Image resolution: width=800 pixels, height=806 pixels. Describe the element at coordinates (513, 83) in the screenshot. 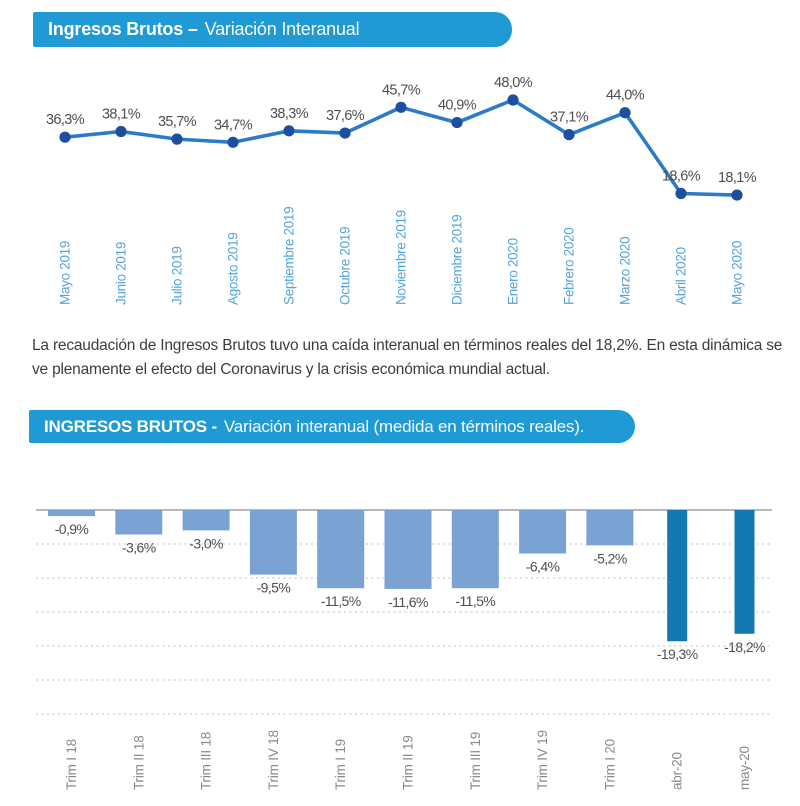

I see `data-point-label: 48,0%` at that location.